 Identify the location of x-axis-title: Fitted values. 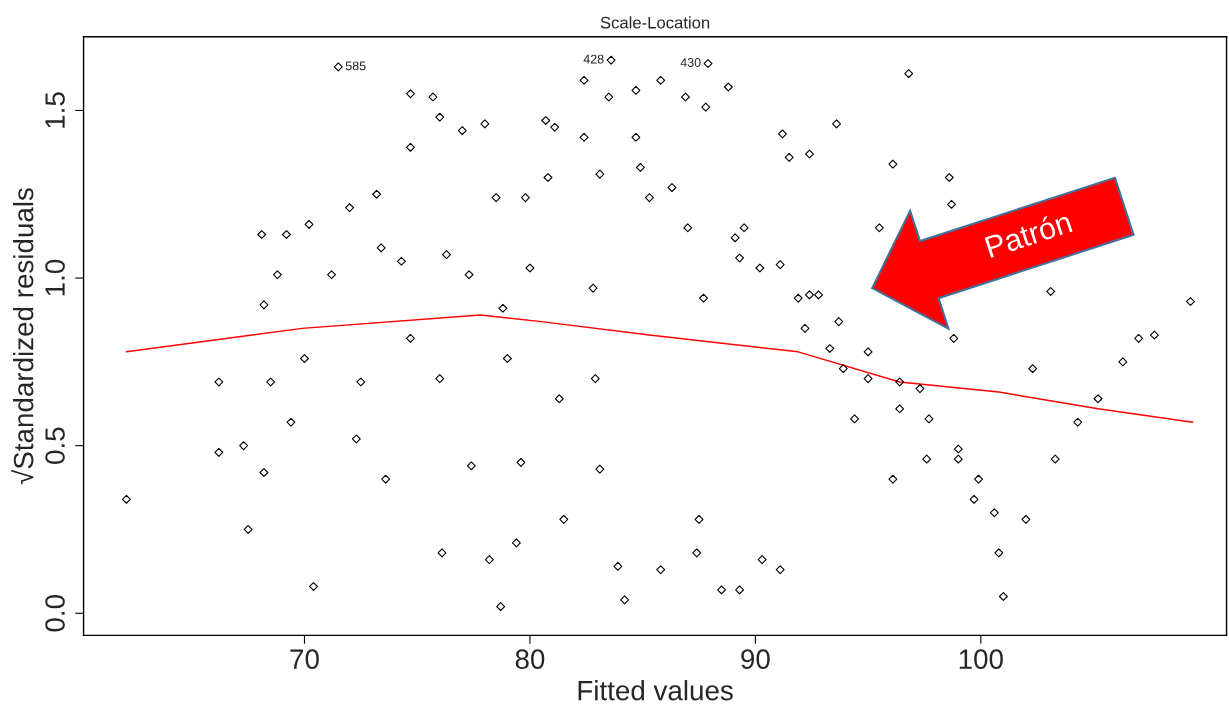
(655, 690).